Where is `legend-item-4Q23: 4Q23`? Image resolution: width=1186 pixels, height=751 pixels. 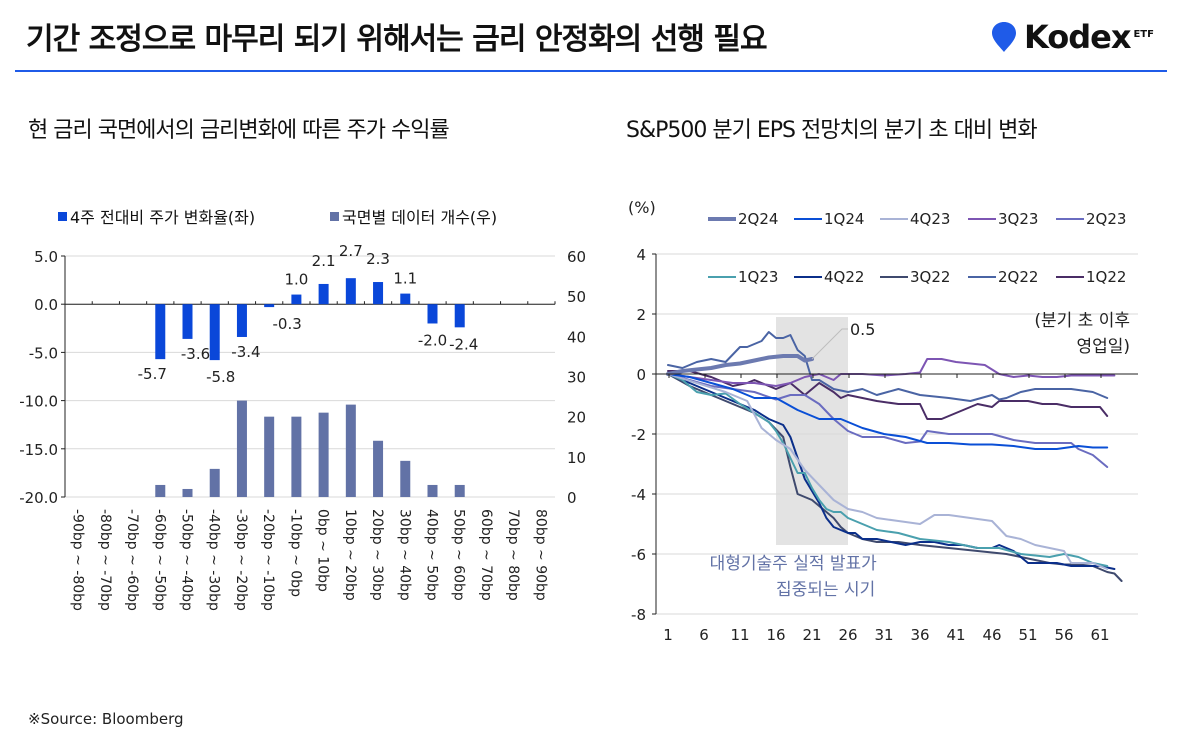
legend-item-4Q23: 4Q23 is located at coordinates (915, 219).